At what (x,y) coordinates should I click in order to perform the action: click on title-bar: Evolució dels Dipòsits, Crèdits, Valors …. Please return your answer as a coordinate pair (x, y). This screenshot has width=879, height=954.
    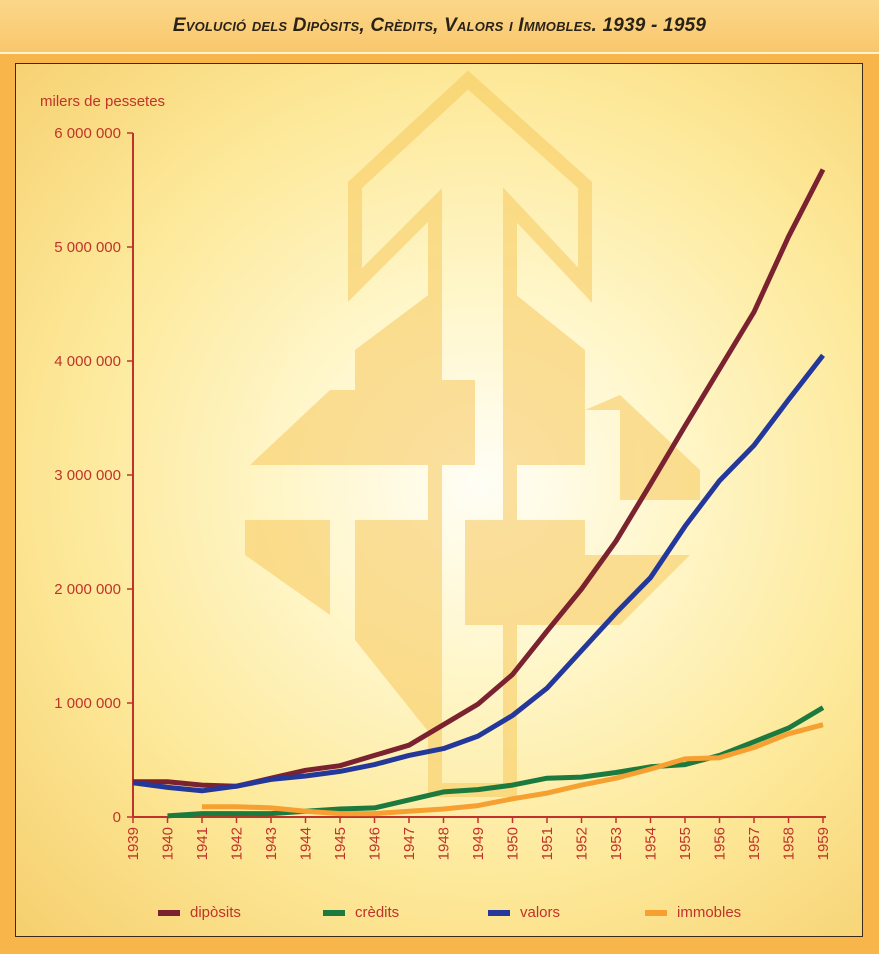
    Looking at the image, I should click on (439, 27).